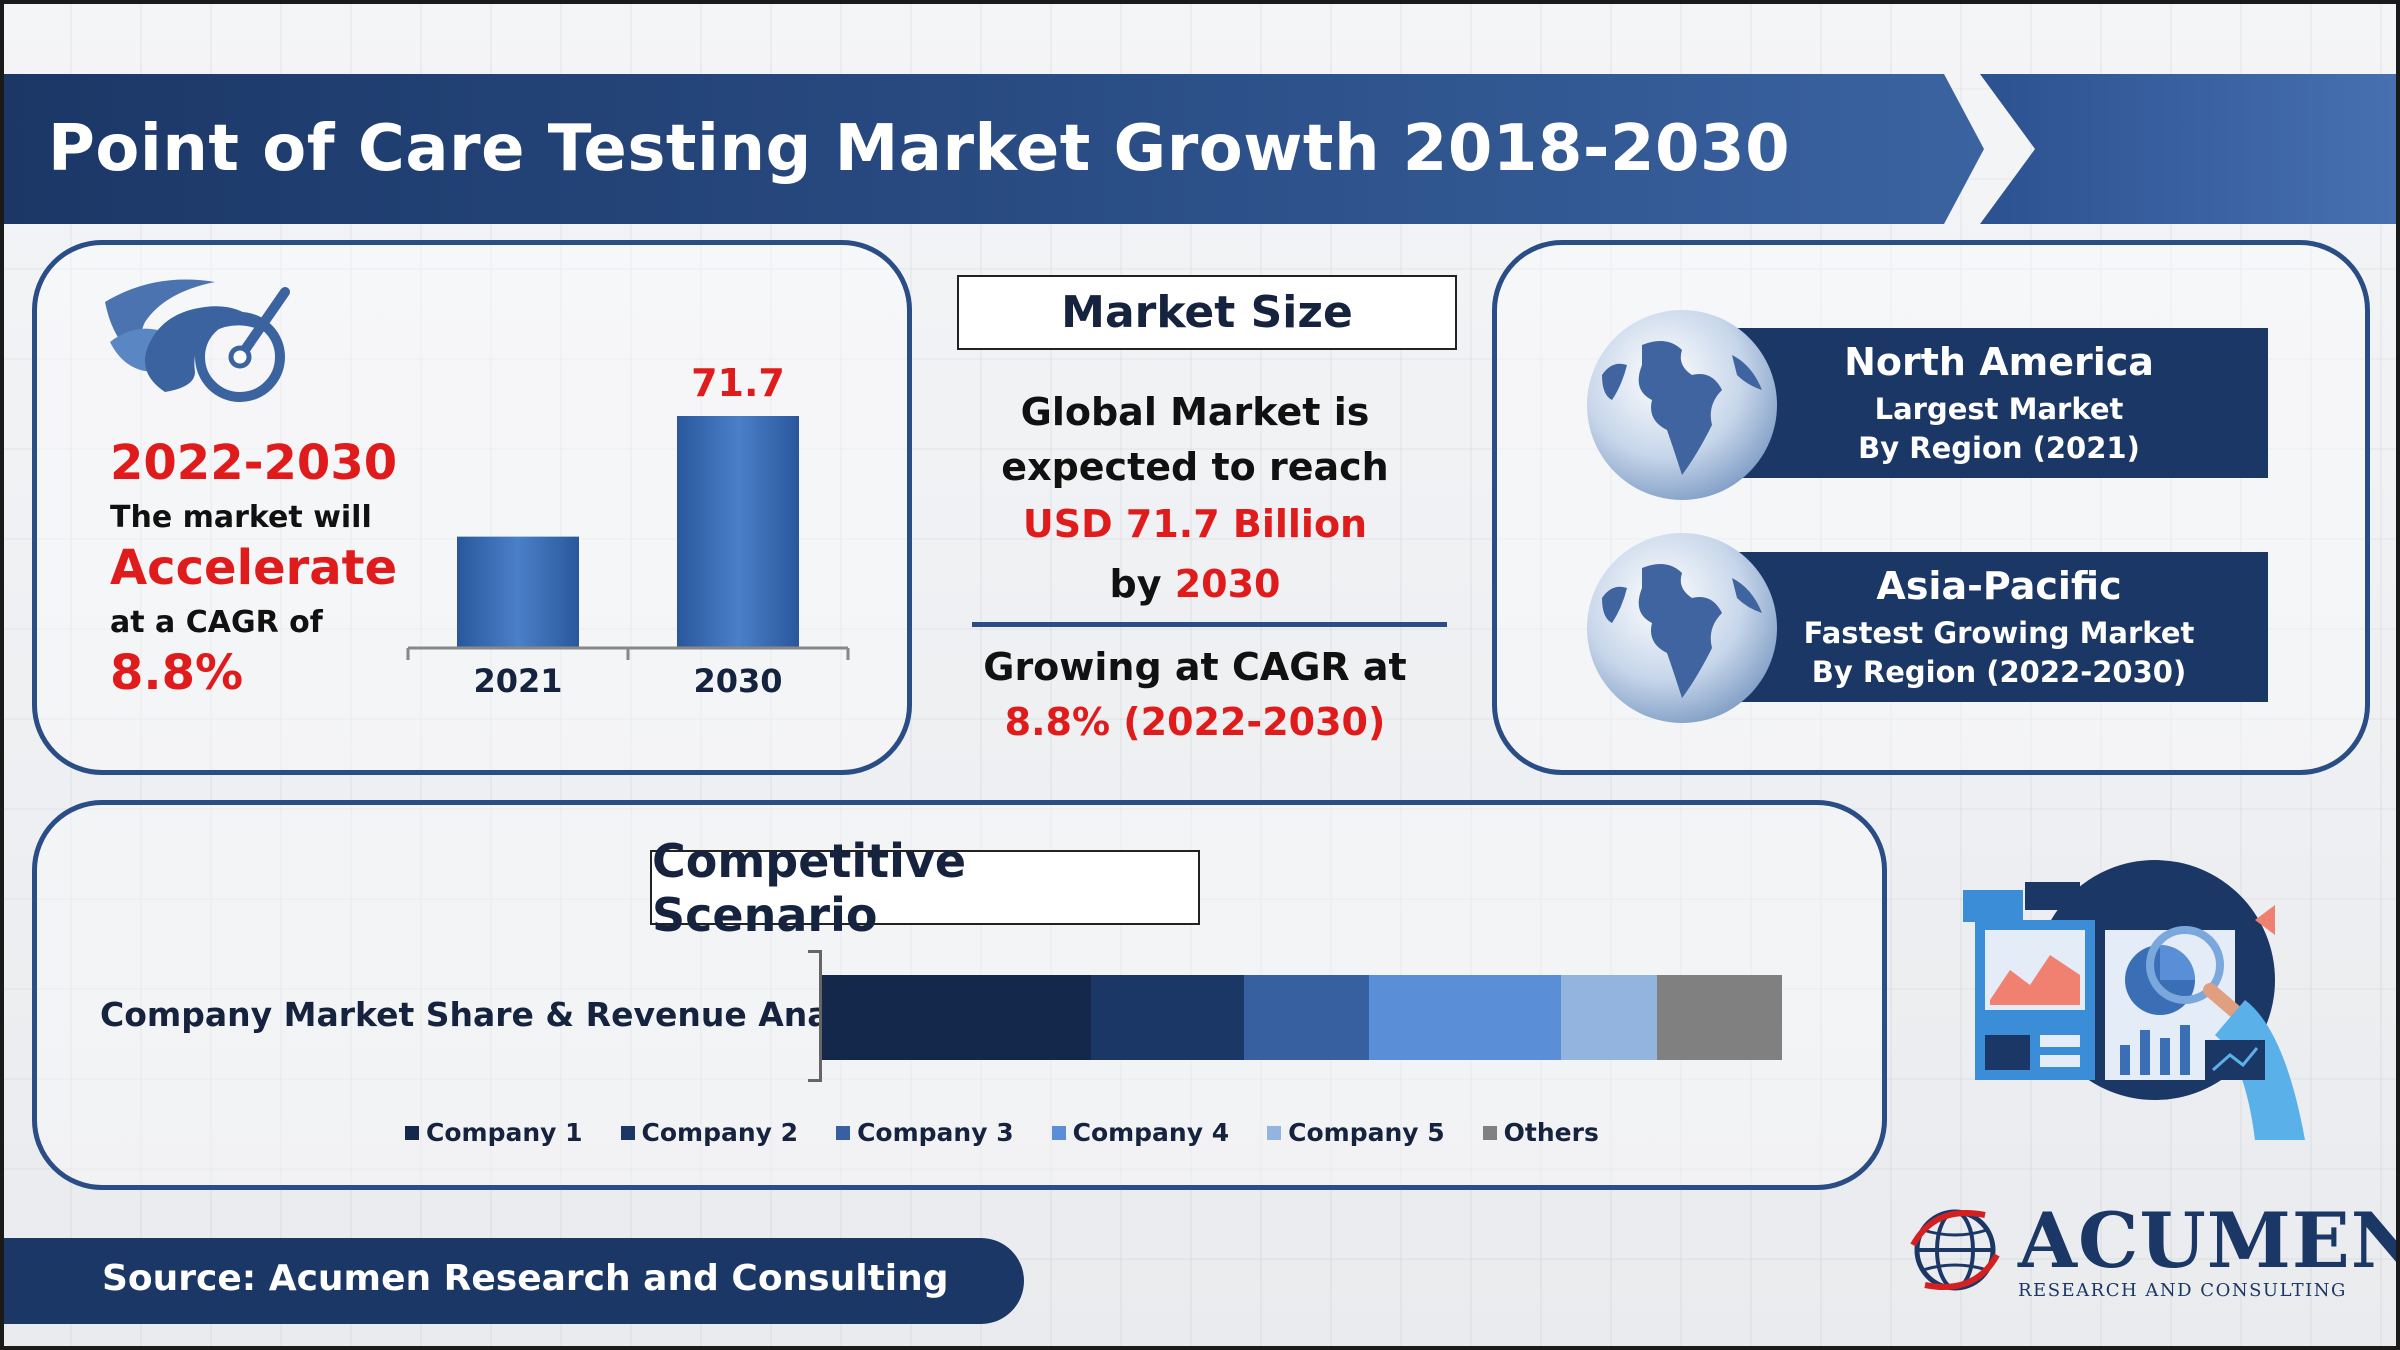 The width and height of the screenshot is (2400, 1350). Describe the element at coordinates (1227, 584) in the screenshot. I see `by-year: 2030` at that location.